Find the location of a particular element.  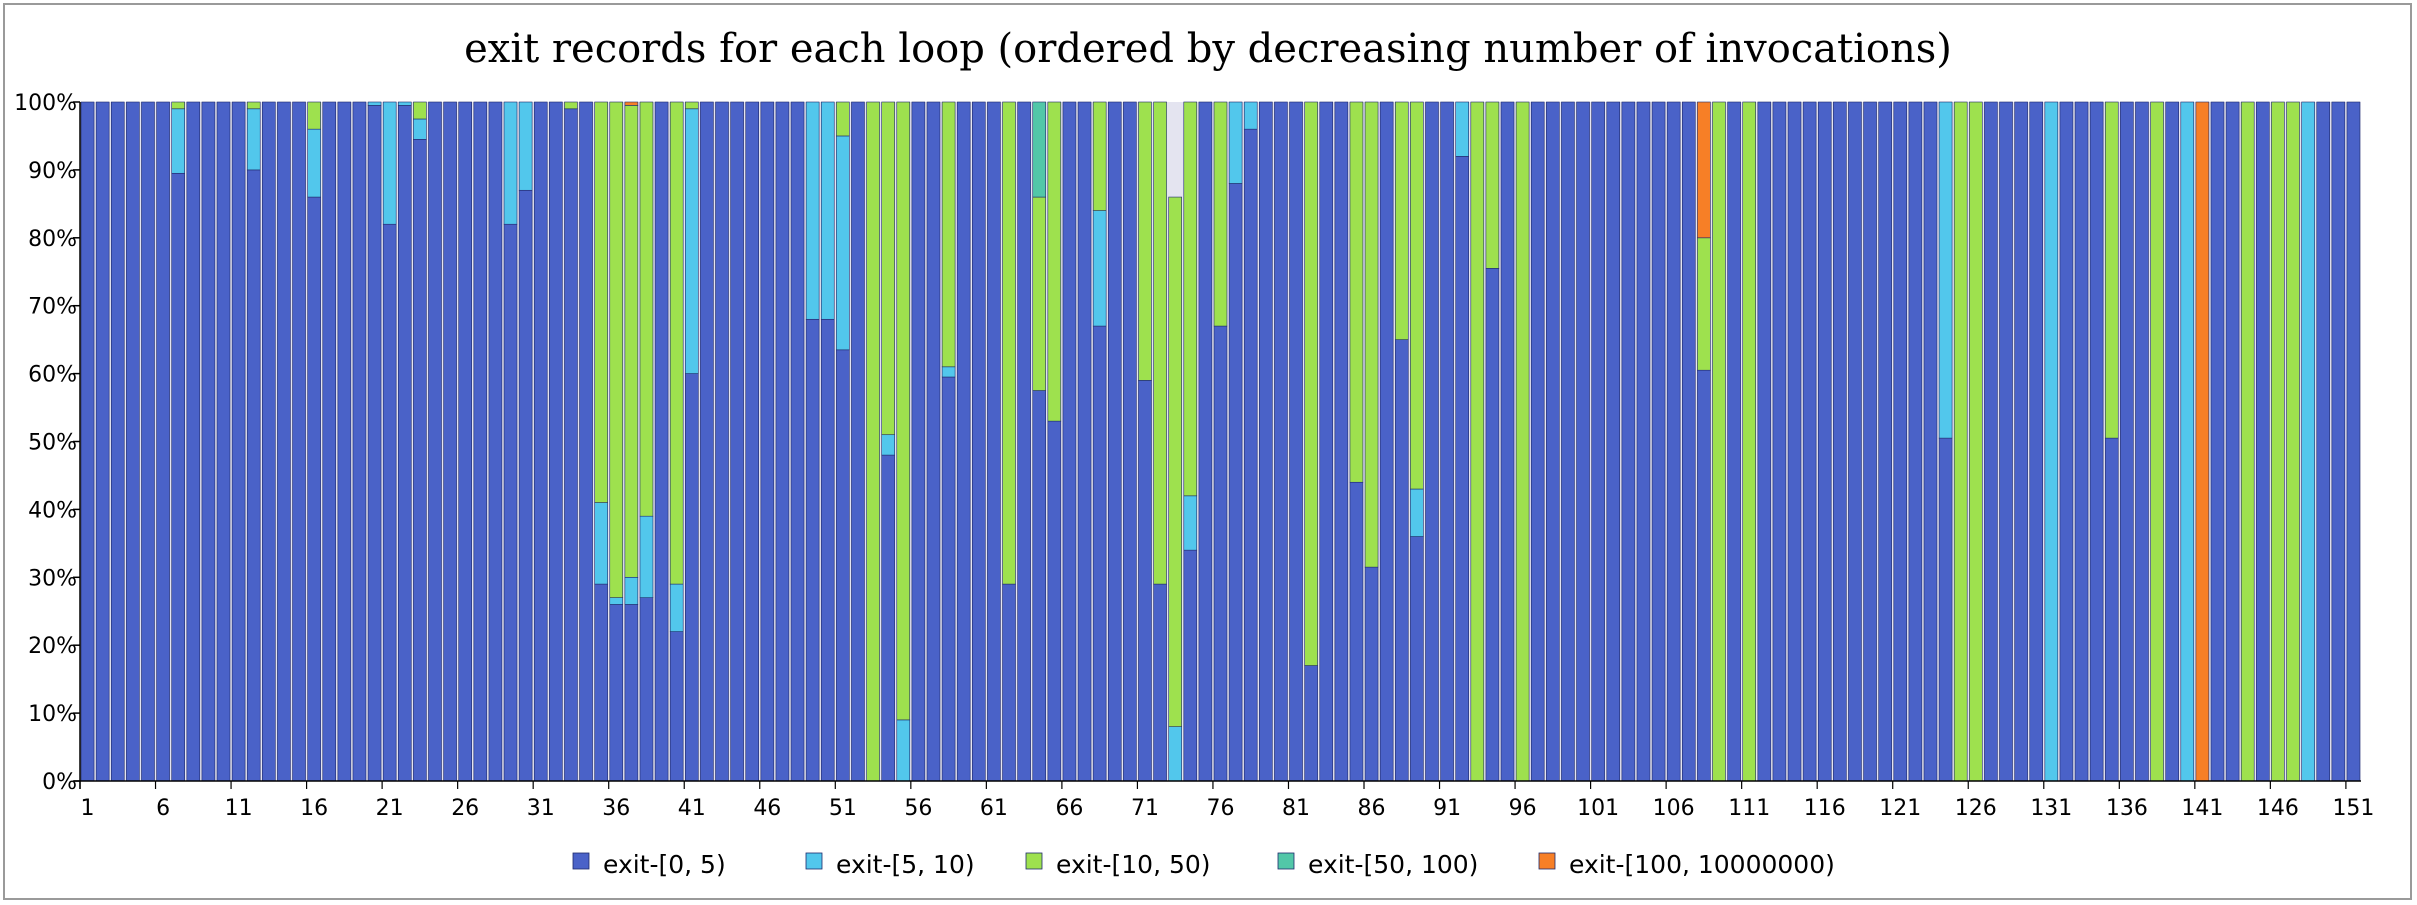

x-tick-label: 66 is located at coordinates (1069, 808).